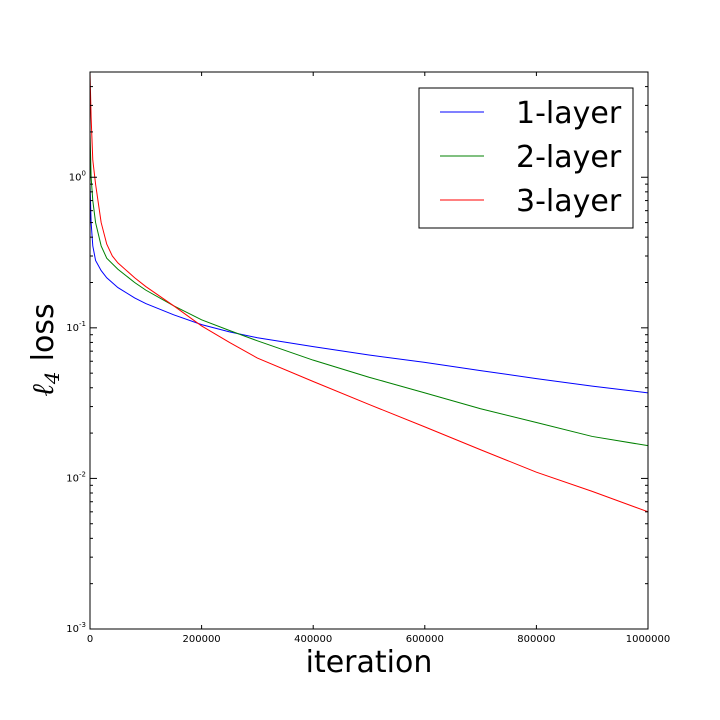  I want to click on y-tick-label: 10⁻³, so click(76, 628).